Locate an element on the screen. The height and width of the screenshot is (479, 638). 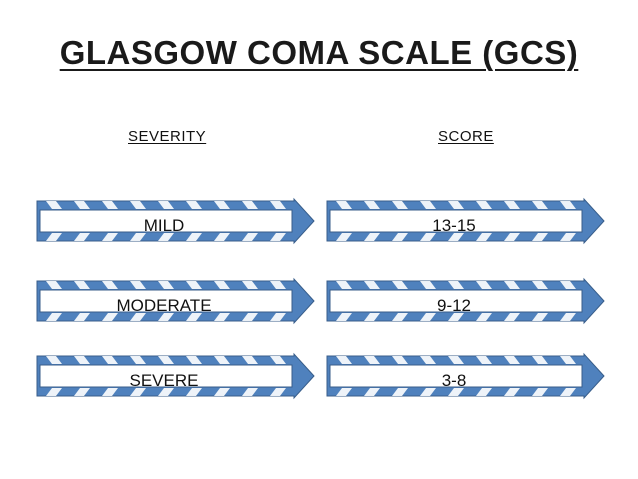
score-arrow-mild: 13-15 is located at coordinates (466, 221).